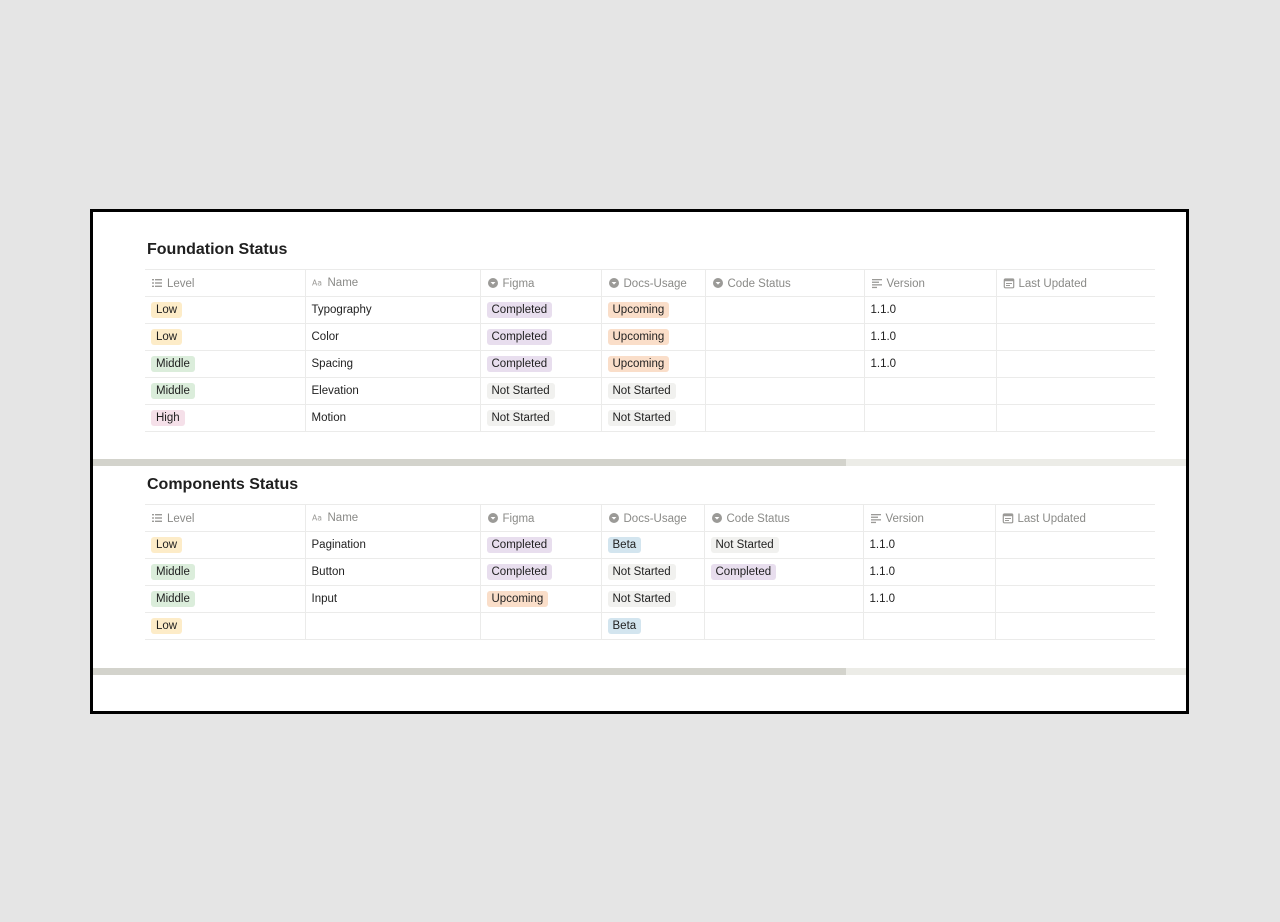  I want to click on cell-name, so click(393, 626).